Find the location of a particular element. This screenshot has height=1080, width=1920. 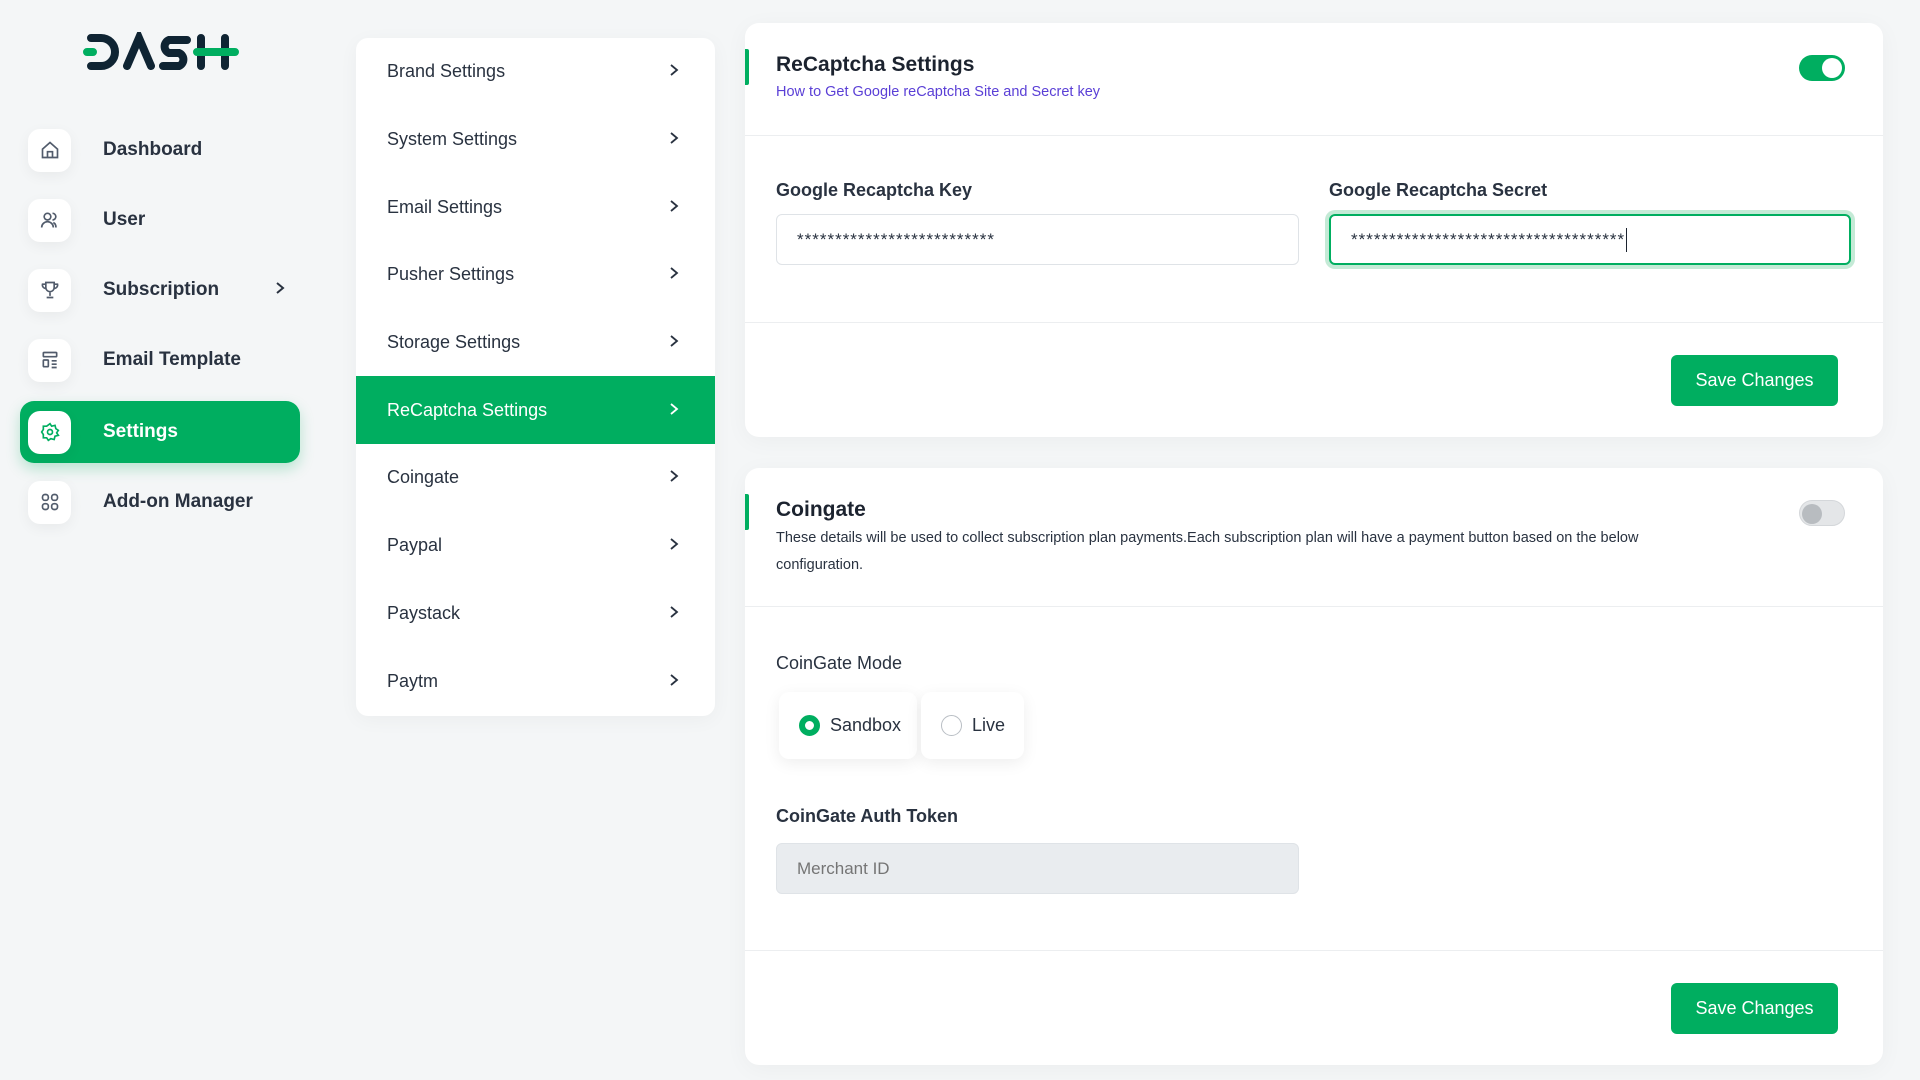

sidebar-item-label: User is located at coordinates (124, 219).